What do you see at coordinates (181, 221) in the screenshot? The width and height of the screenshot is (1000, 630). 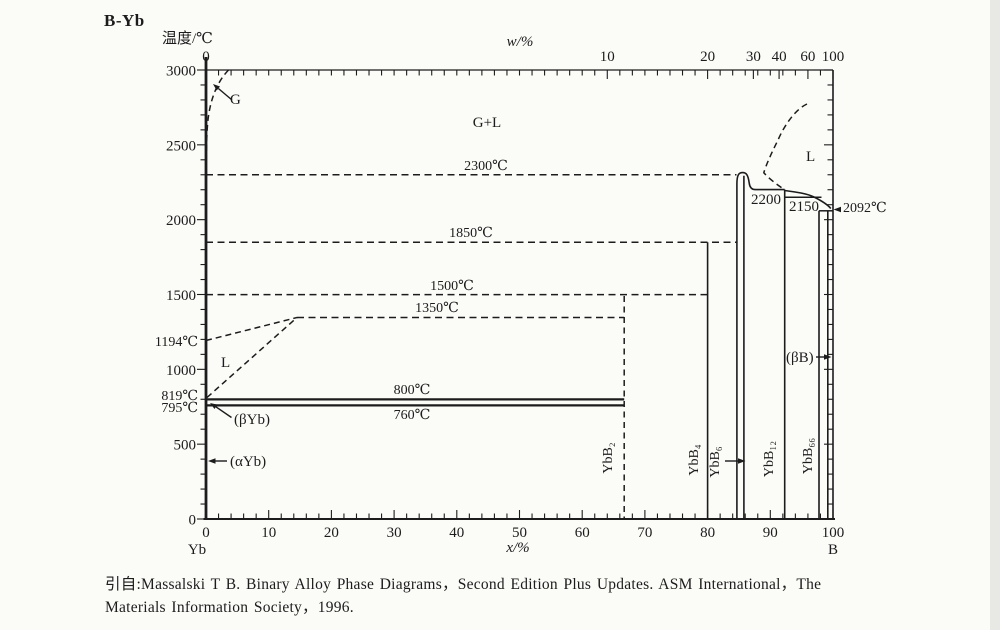 I see `tick-label: 2000` at bounding box center [181, 221].